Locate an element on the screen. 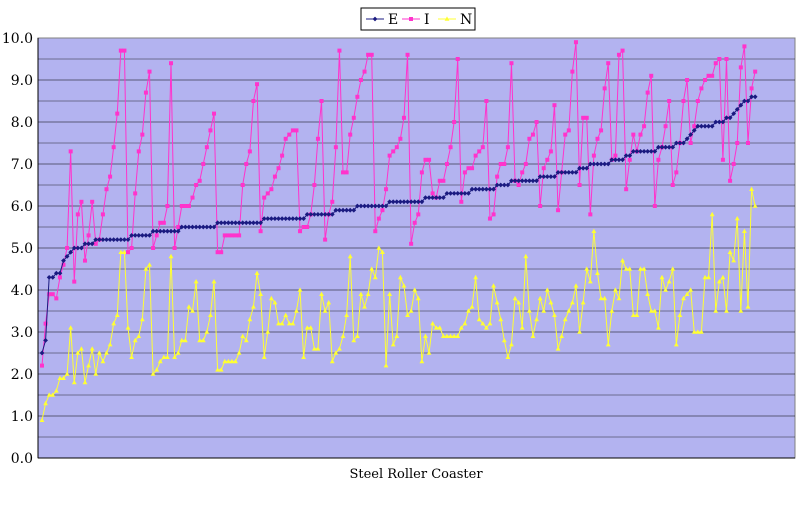 The width and height of the screenshot is (800, 505). y-tick-label: 1.0 is located at coordinates (22, 417).